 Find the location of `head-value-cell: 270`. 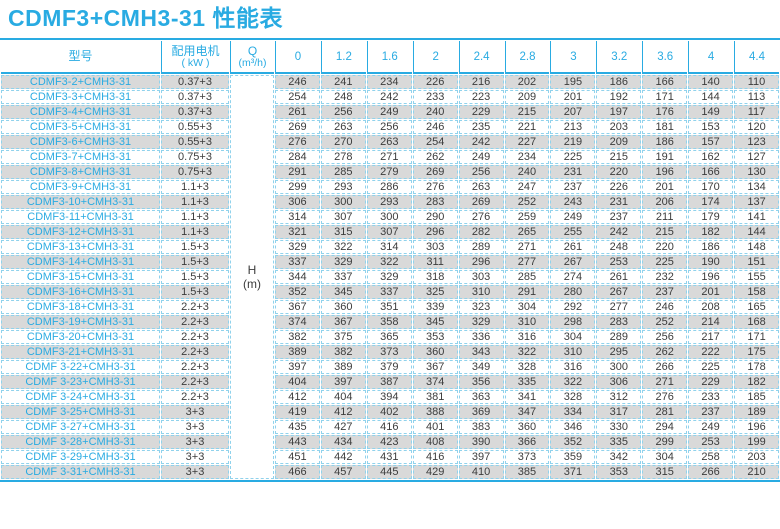

head-value-cell: 270 is located at coordinates (343, 142).